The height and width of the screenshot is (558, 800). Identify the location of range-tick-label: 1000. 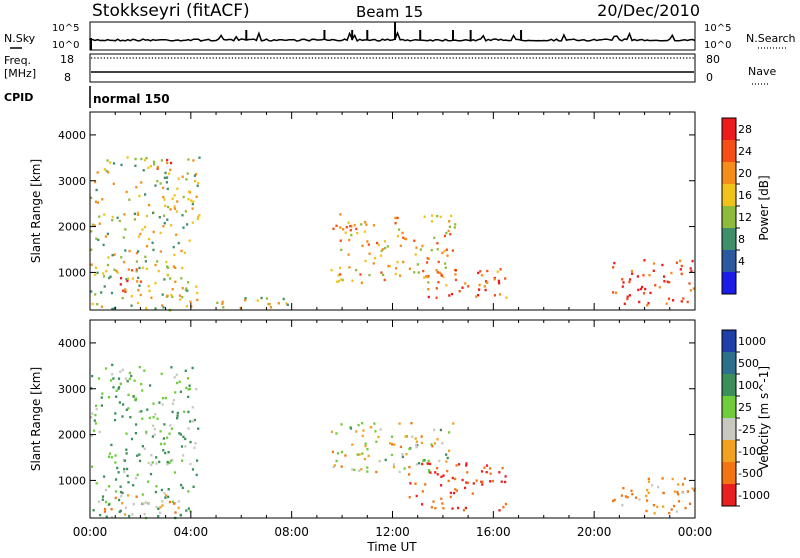
(72, 480).